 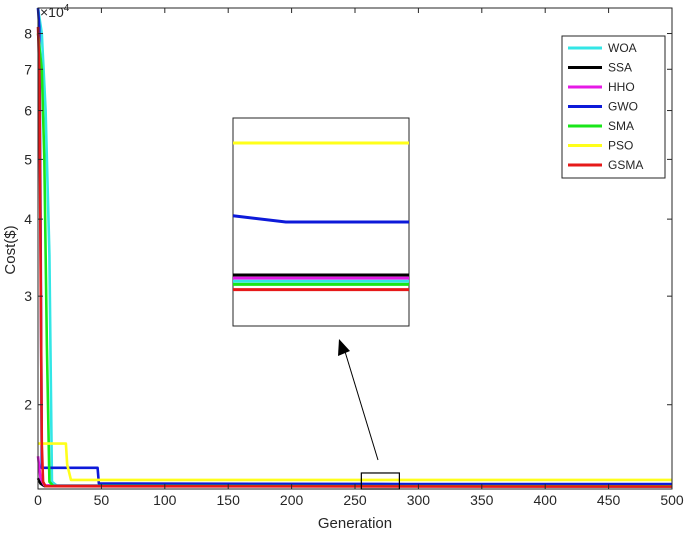 What do you see at coordinates (102, 500) in the screenshot?
I see `x-tick-label: 50` at bounding box center [102, 500].